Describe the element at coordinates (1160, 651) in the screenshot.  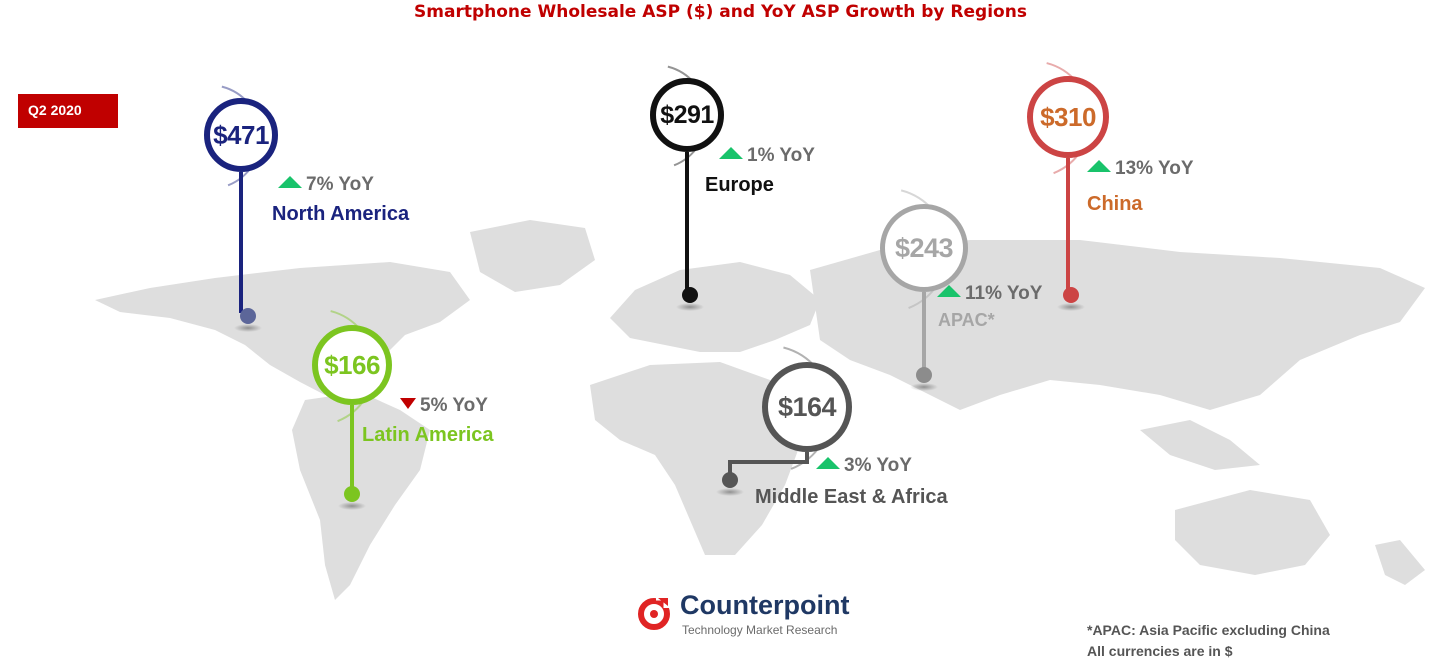
I see `footnote-currency: All currencies are in $` at that location.